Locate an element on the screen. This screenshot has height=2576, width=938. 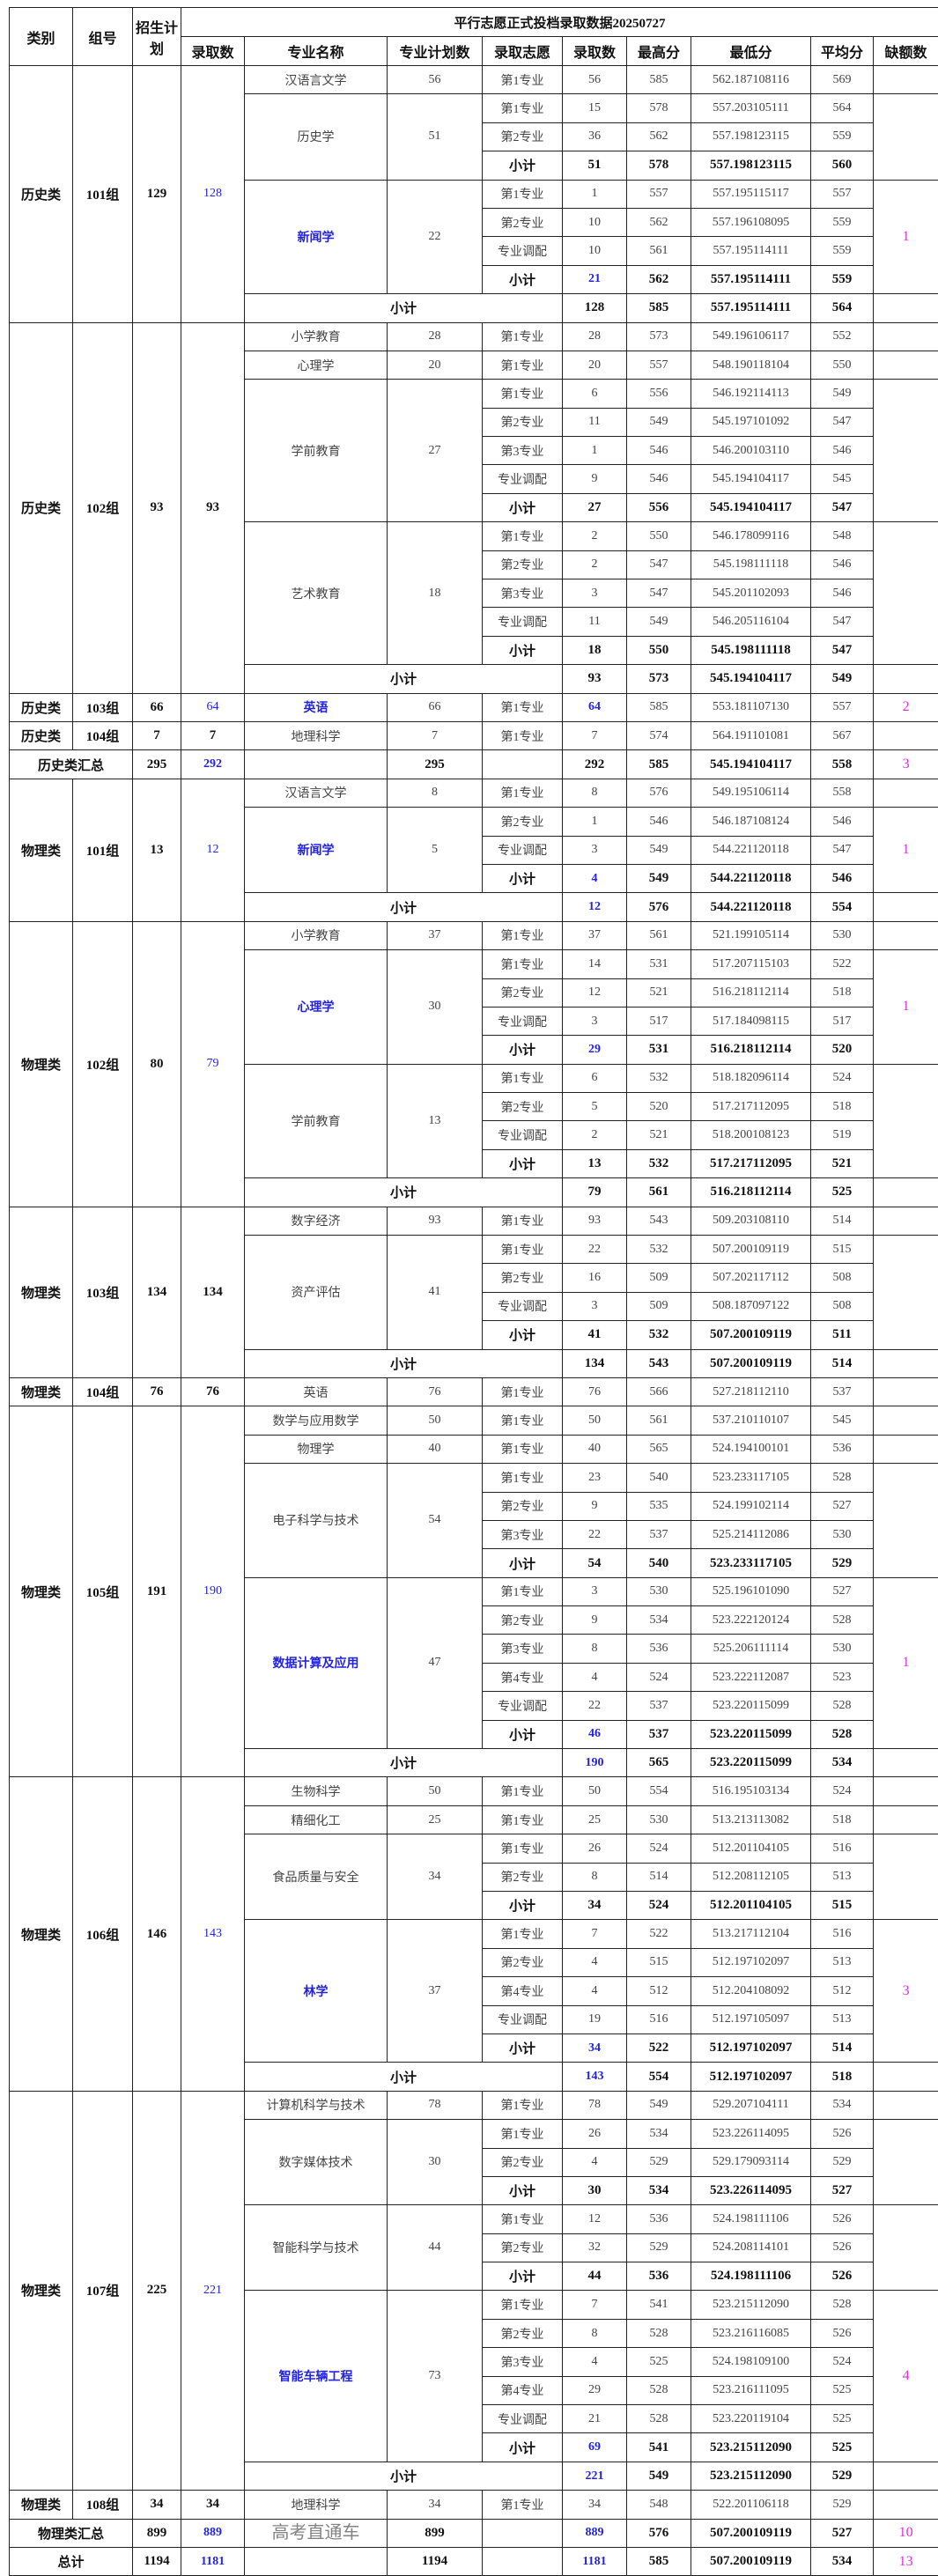
subtotal-avg: 560 is located at coordinates (842, 166).